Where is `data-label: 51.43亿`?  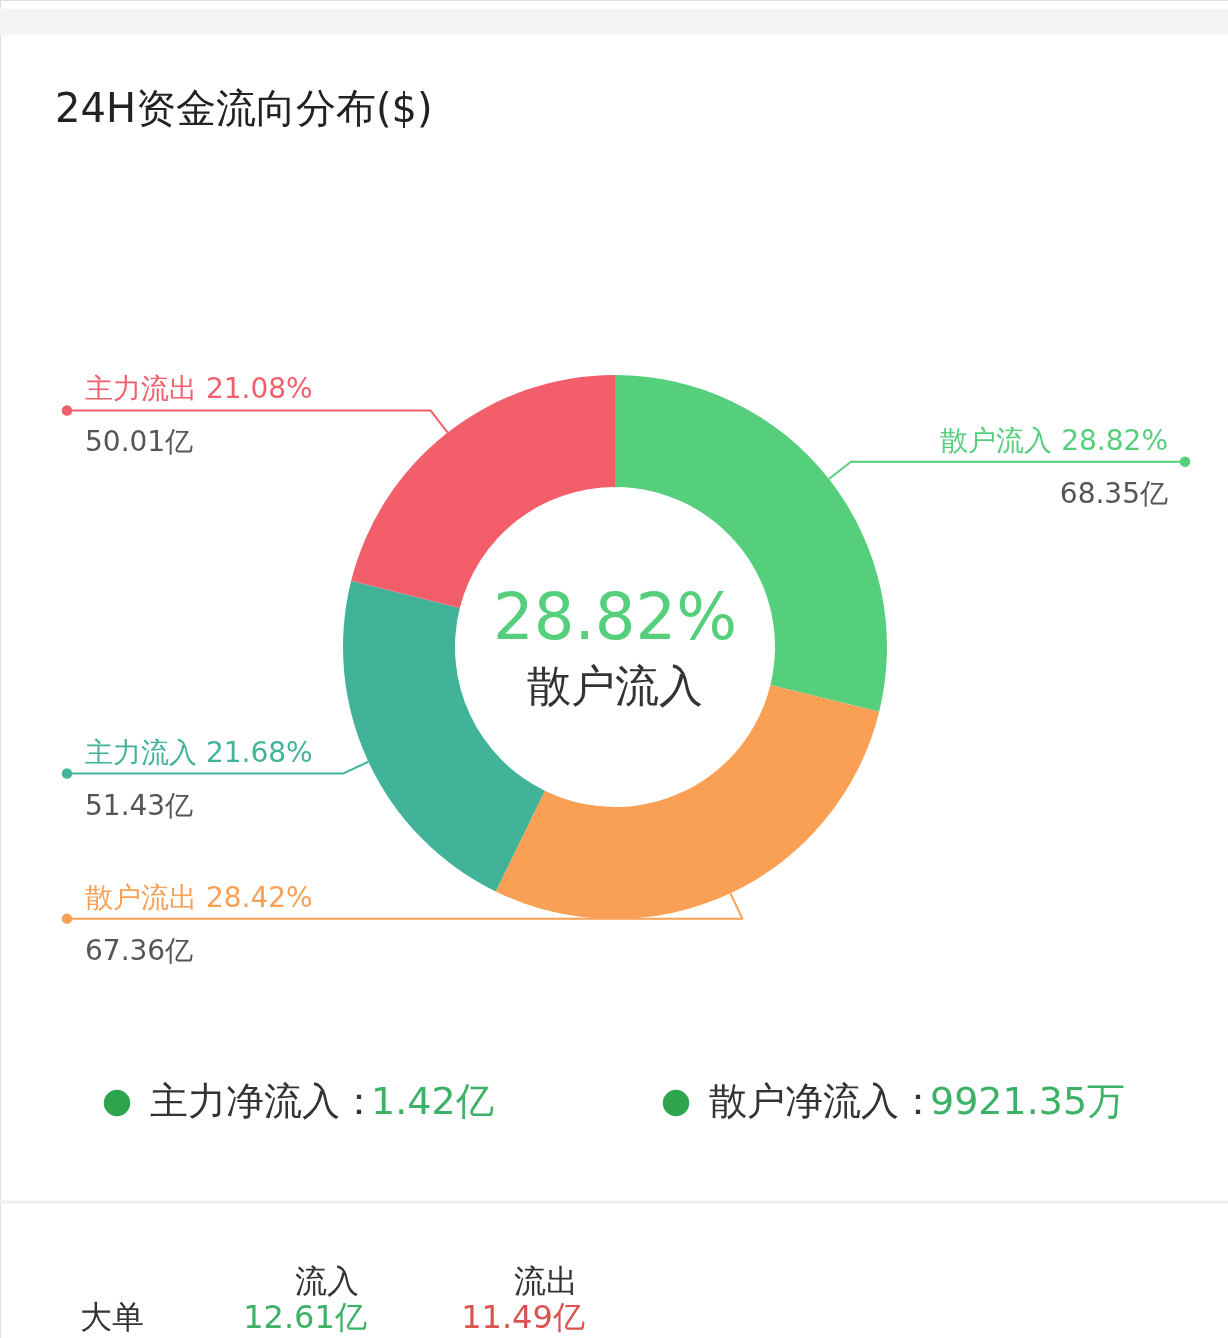 data-label: 51.43亿 is located at coordinates (139, 805).